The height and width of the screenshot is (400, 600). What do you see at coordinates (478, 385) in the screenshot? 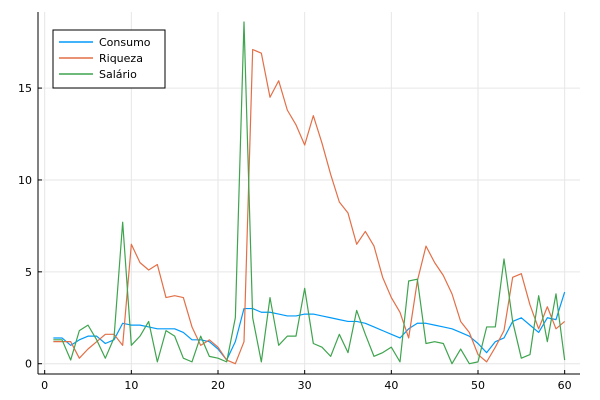
I see `x-tick-label: 50` at bounding box center [478, 385].